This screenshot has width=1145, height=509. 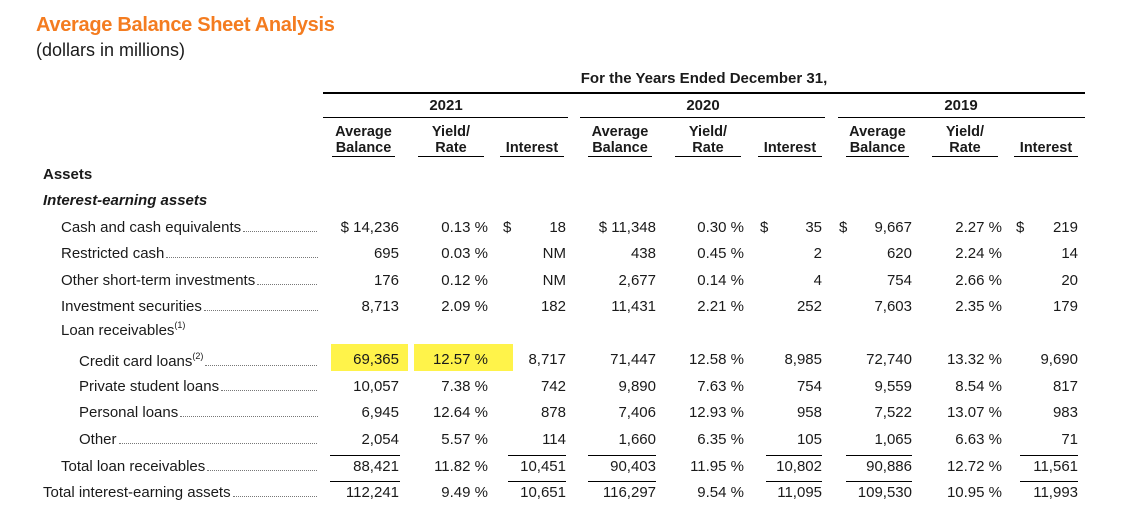 I want to click on cell-yield-2019: 2.27 %, so click(x=978, y=227).